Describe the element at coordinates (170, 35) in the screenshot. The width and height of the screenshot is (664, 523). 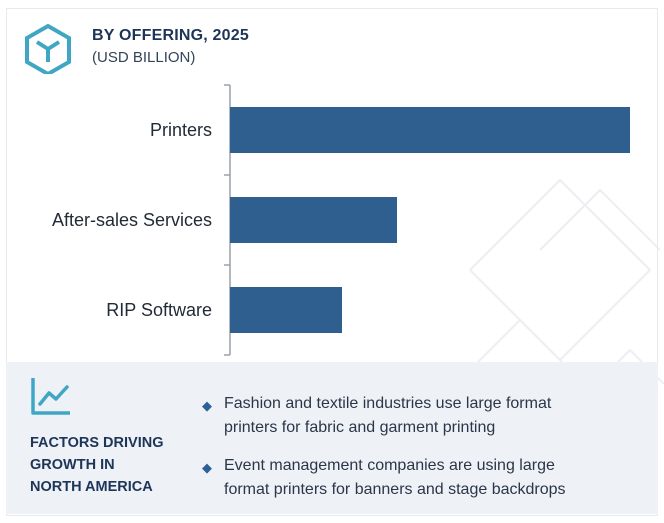
I see `chart-title: BY OFFERING, 2025` at that location.